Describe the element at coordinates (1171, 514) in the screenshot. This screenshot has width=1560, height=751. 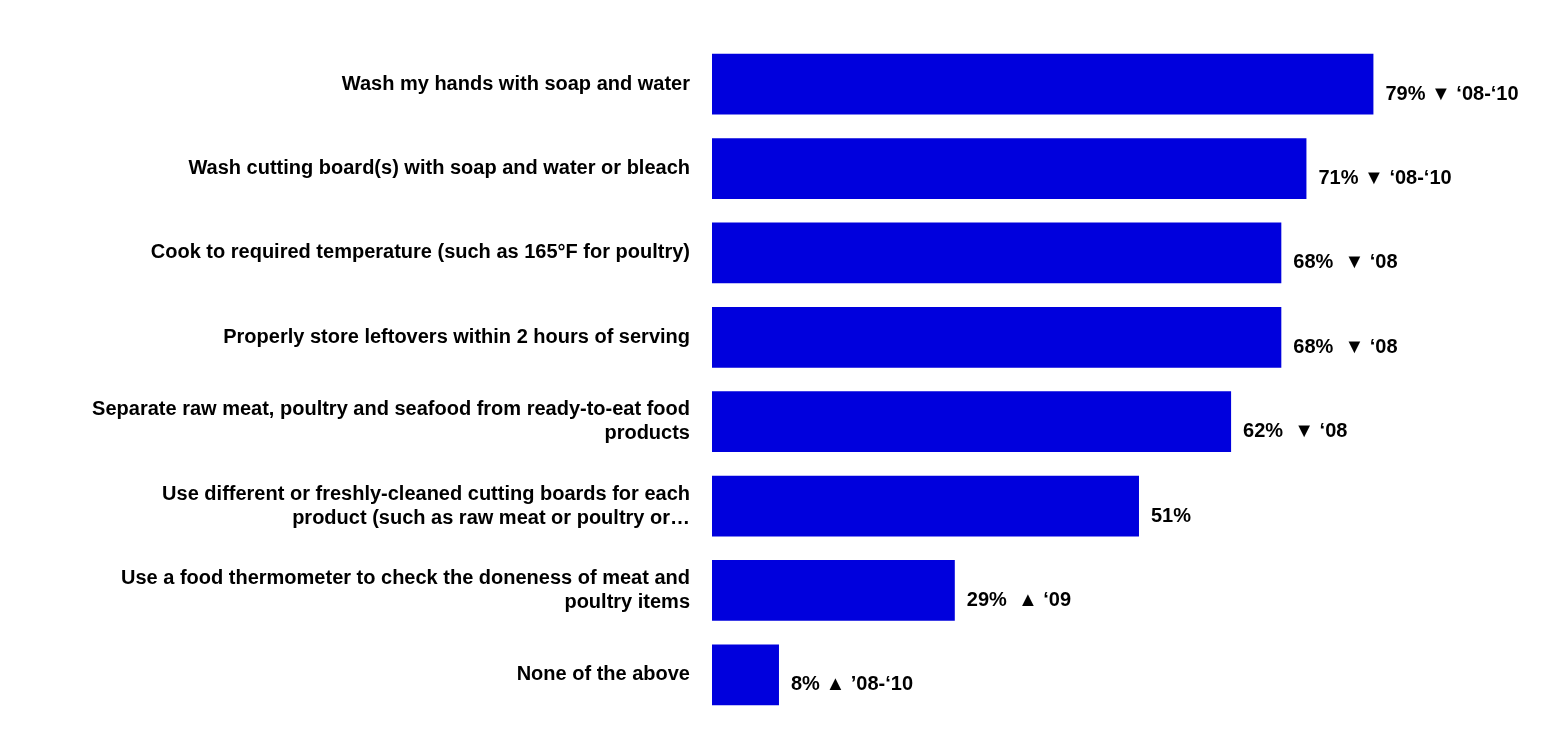
I see `data-label: 51%` at that location.